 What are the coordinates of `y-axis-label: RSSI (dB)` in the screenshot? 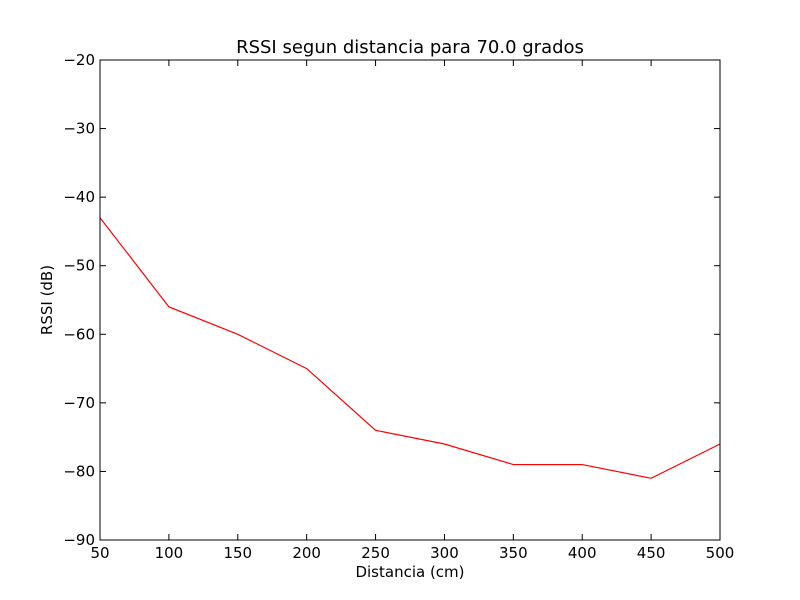 It's located at (47, 300).